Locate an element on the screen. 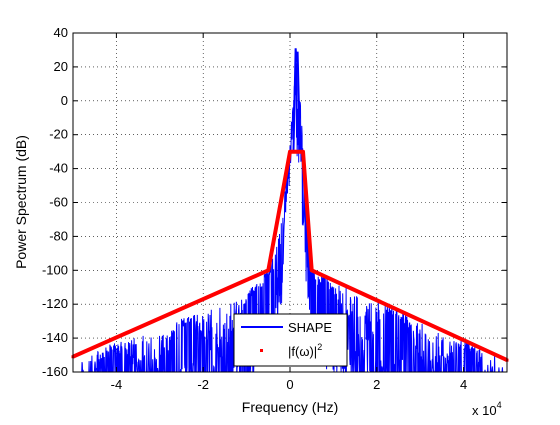 The width and height of the screenshot is (560, 425). y-tick-label: -60 is located at coordinates (58, 202).